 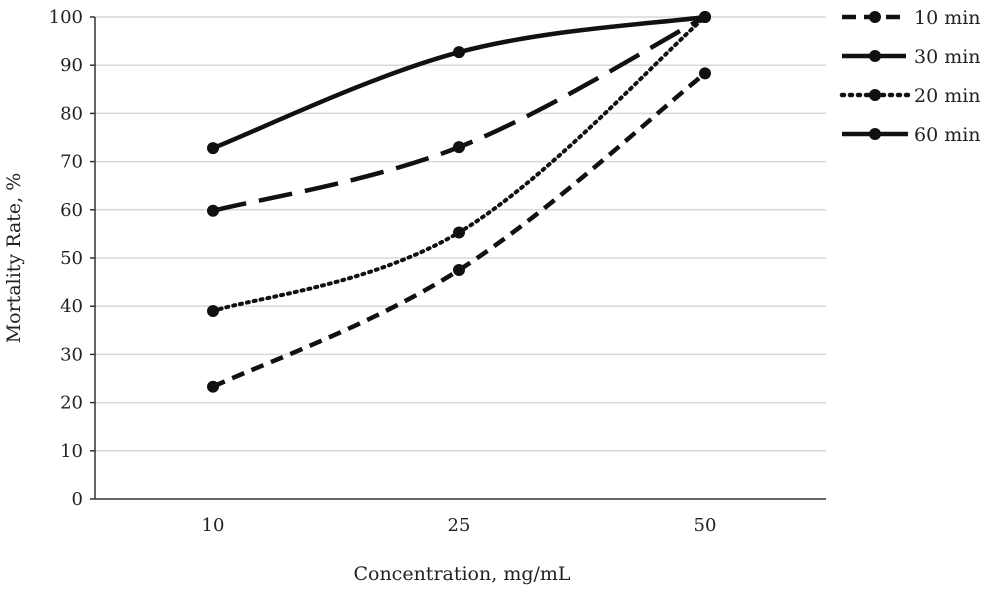 What do you see at coordinates (459, 82) in the screenshot?
I see `series-line-60-min` at bounding box center [459, 82].